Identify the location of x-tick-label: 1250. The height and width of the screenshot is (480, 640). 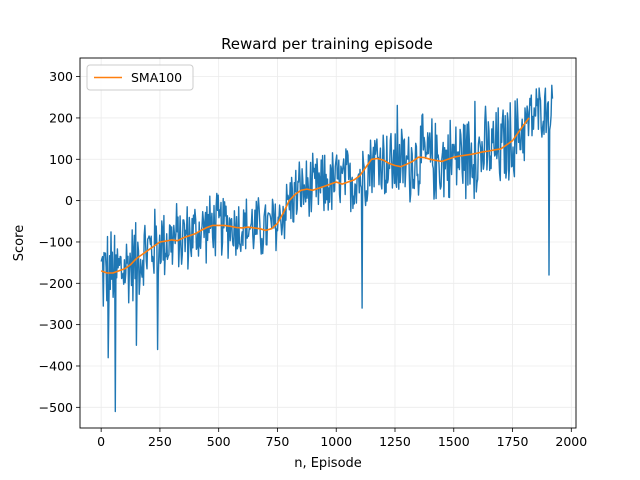
(395, 441).